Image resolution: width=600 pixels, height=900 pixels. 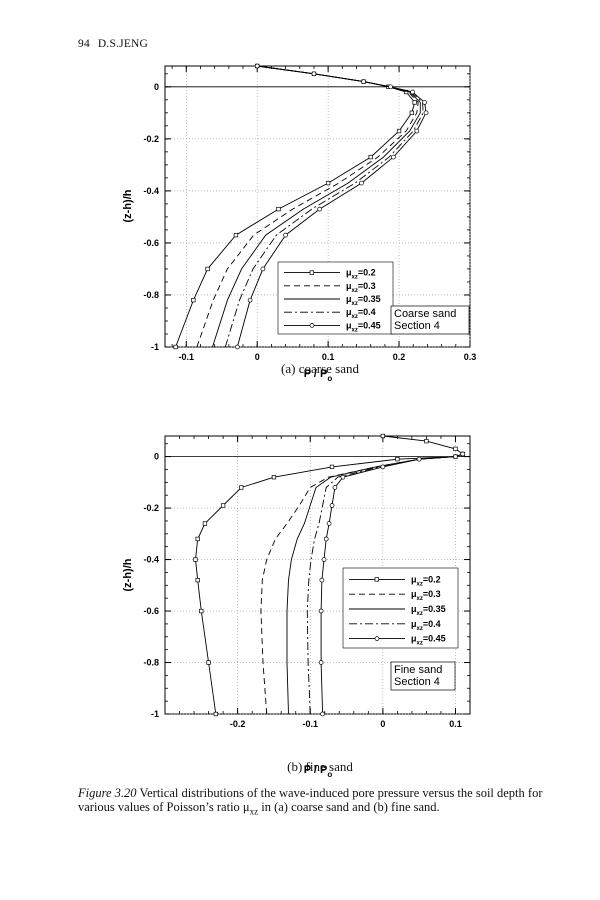 I want to click on subcaption-b: (b) fine sand, so click(x=320, y=766).